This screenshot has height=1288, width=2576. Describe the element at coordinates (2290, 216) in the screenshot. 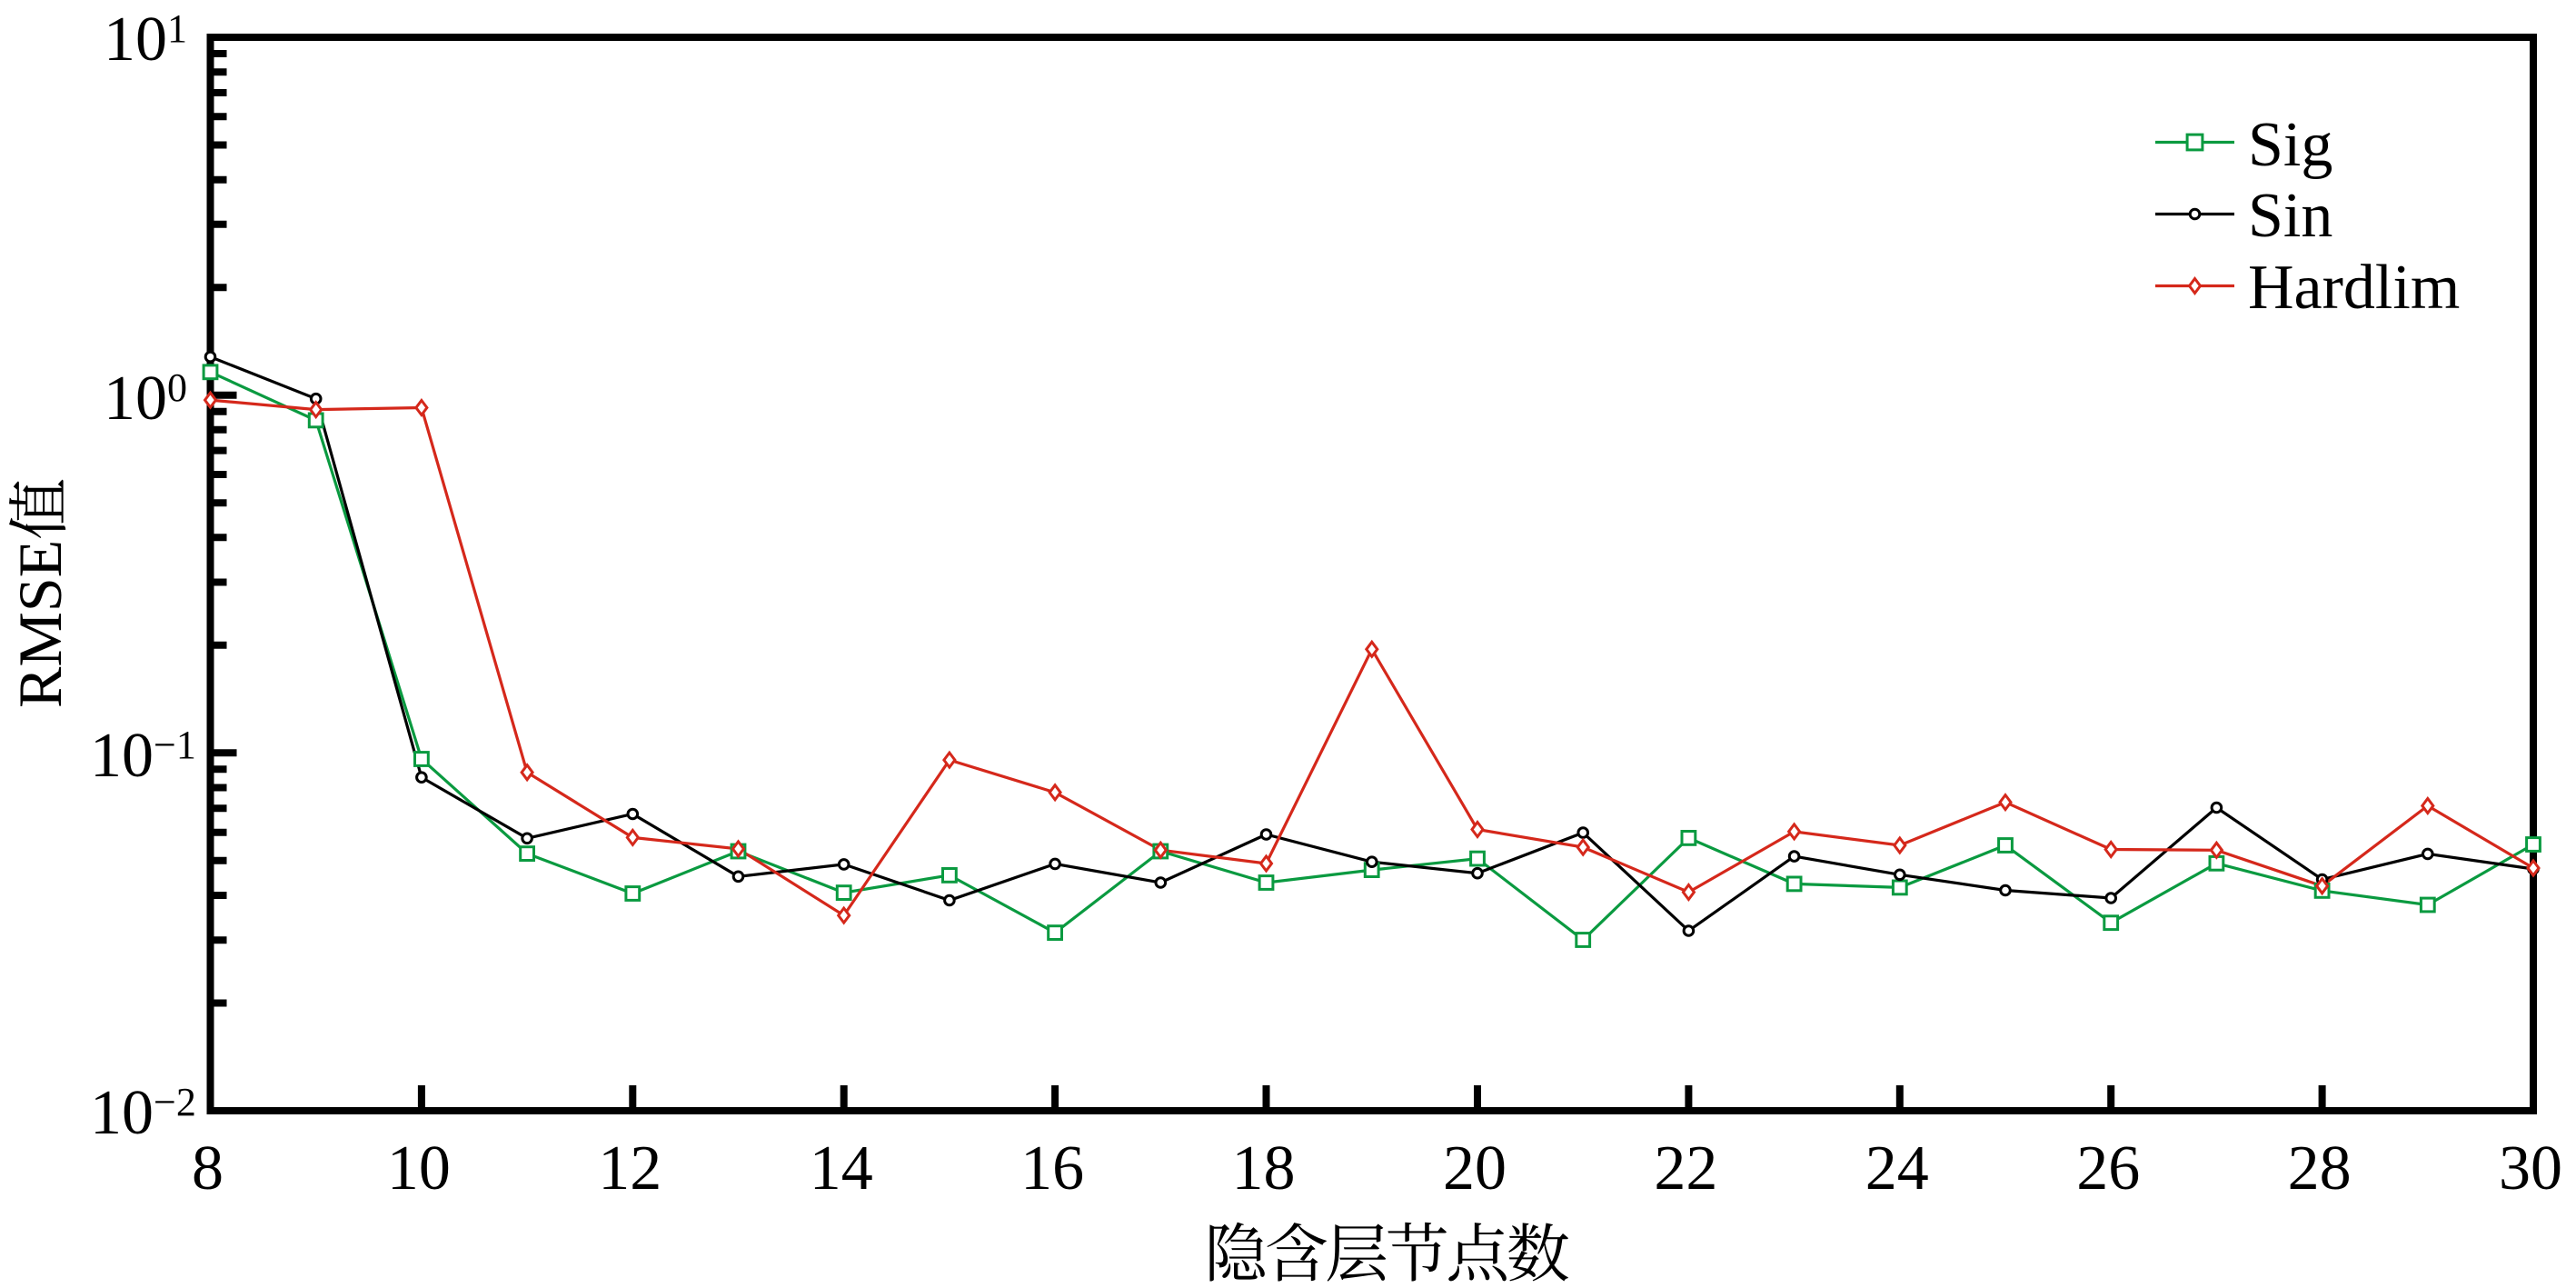

I see `svg-text: Sin` at that location.